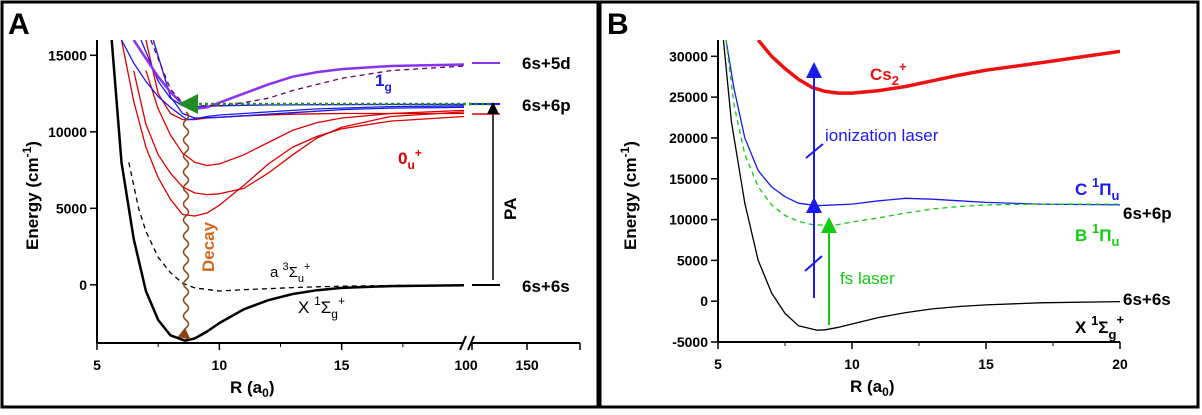 The height and width of the screenshot is (415, 1202). I want to click on tick-label-x: 100, so click(466, 365).